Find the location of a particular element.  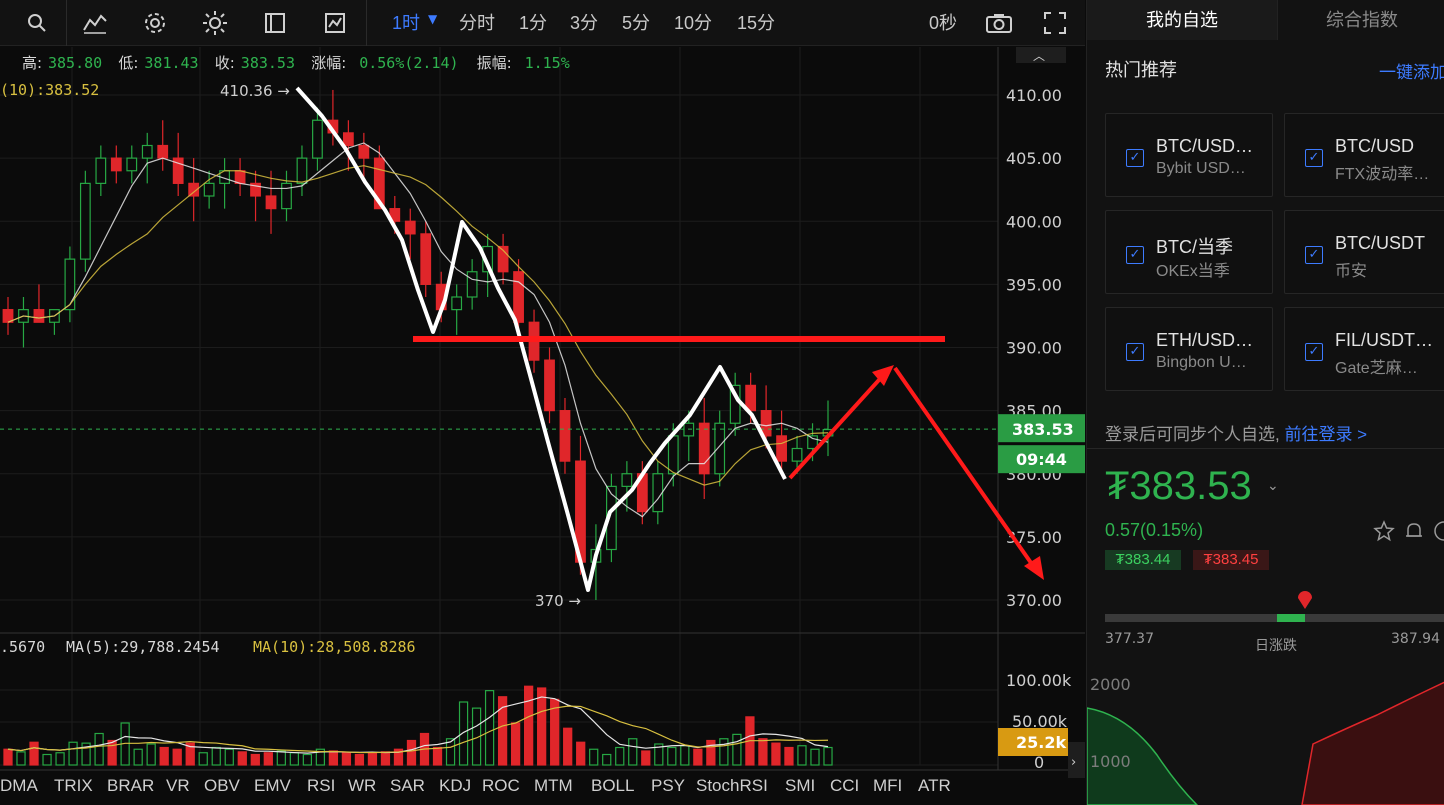

chevron-down-icon: ⌄ is located at coordinates (1273, 486).